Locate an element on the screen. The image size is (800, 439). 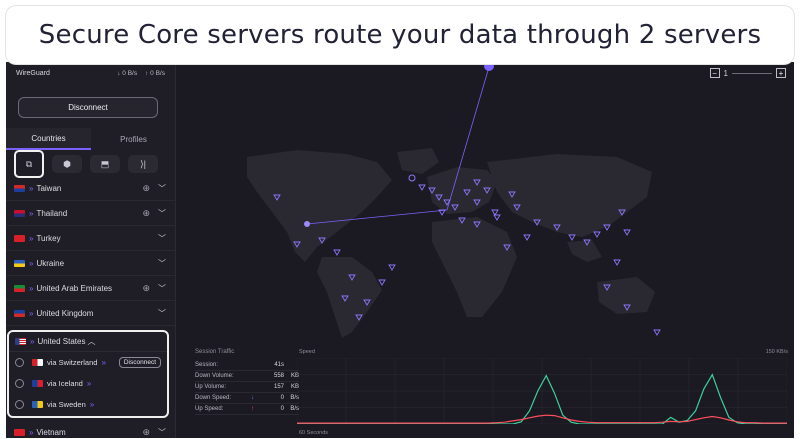
country-row: » Vietnam ⊕ ﹀ is located at coordinates (91, 429).